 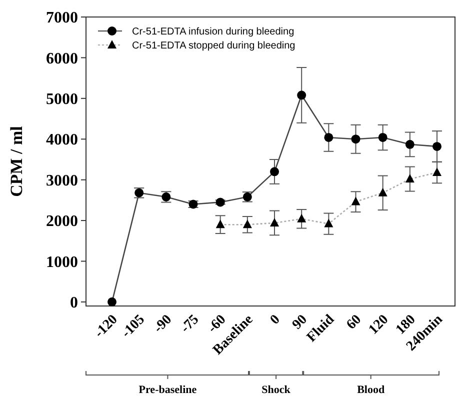 I want to click on x-tick-label: 120, so click(x=379, y=325).